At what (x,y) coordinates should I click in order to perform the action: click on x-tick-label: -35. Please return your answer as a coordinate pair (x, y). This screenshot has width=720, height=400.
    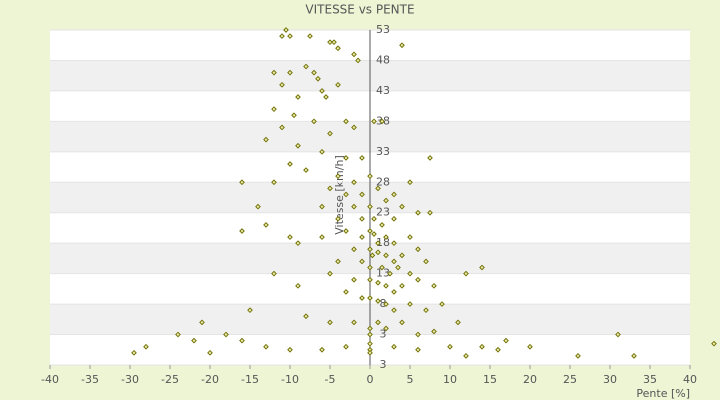
    Looking at the image, I should click on (90, 379).